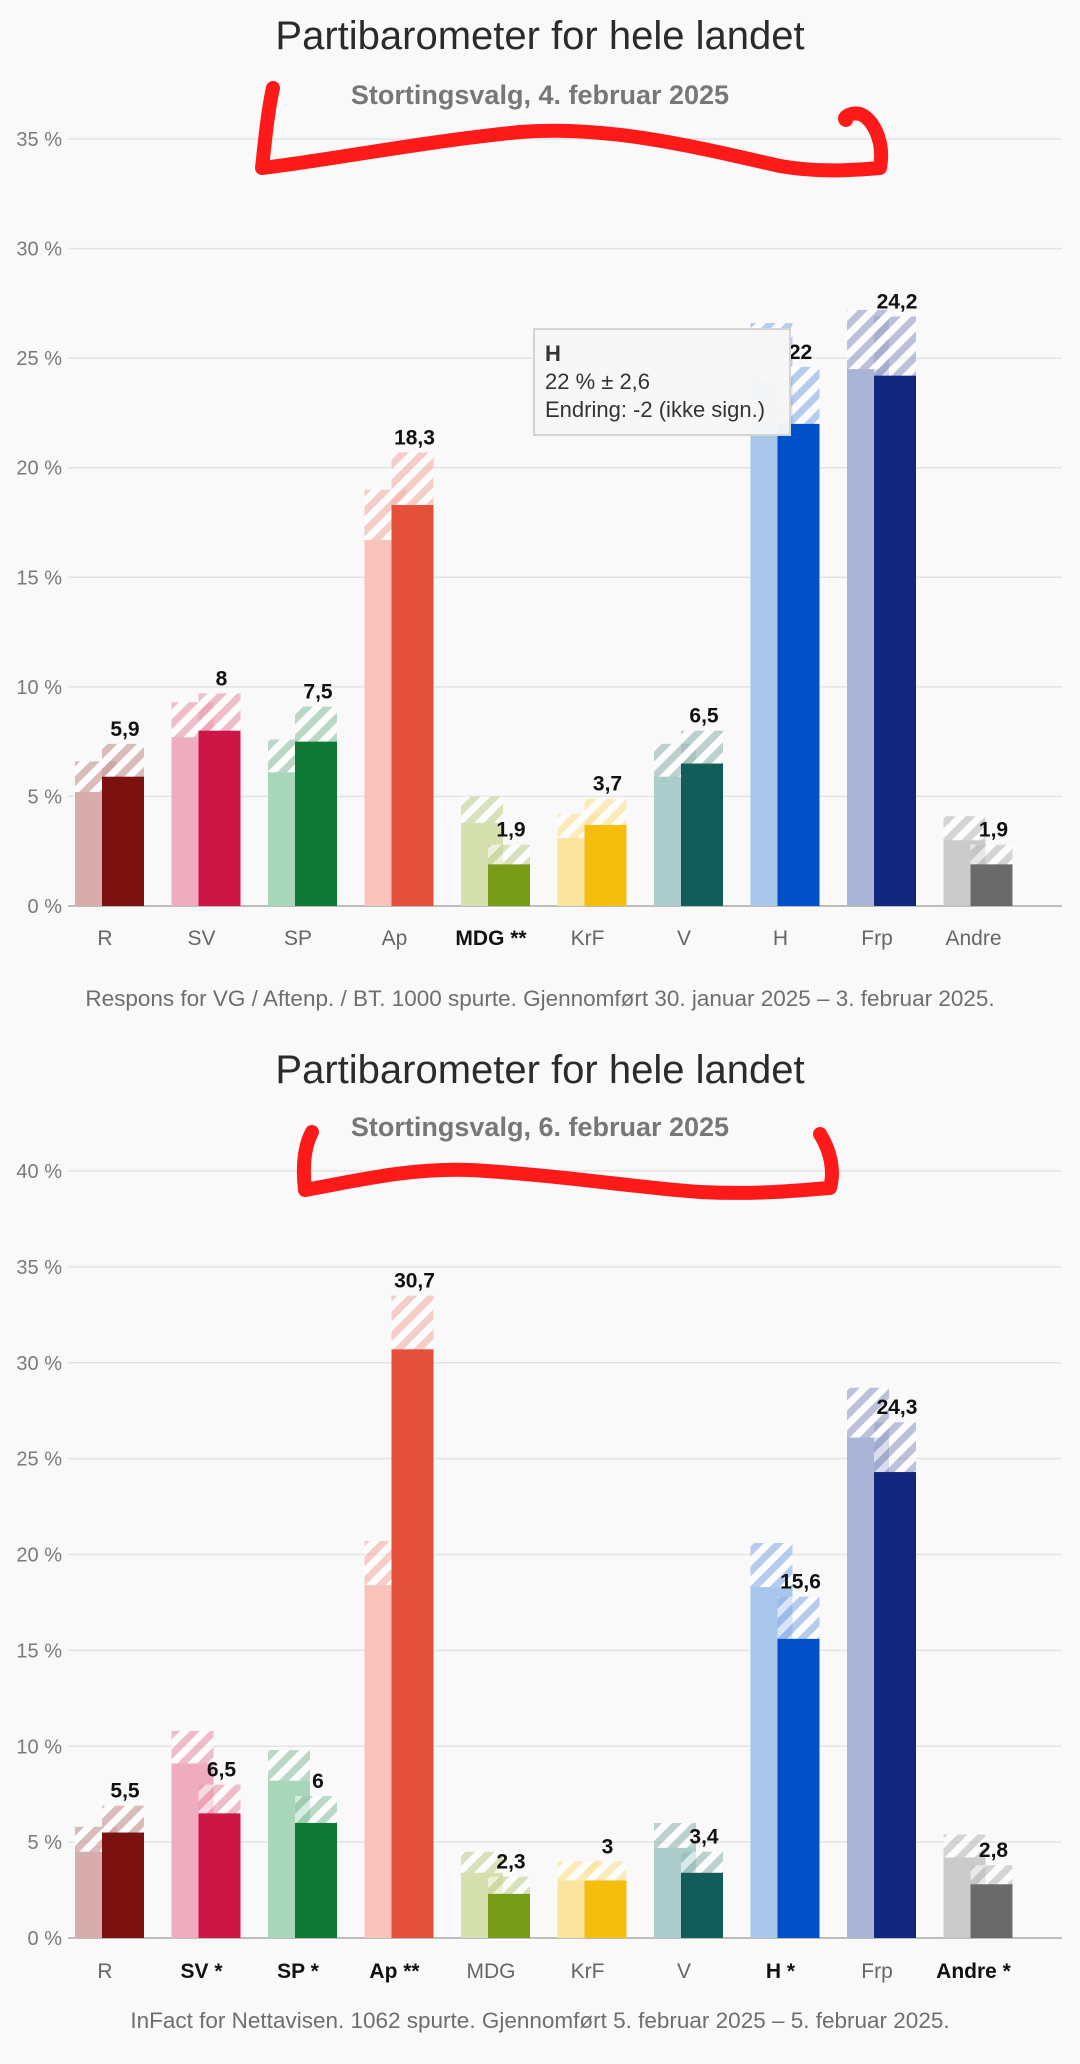 The width and height of the screenshot is (1080, 2064). I want to click on value-label: 8, so click(222, 678).